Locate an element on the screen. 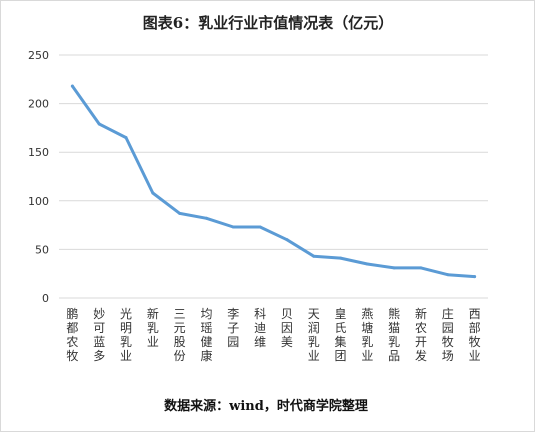 Image resolution: width=535 pixels, height=432 pixels. x-tick-label: 庄园牧场 is located at coordinates (448, 334).